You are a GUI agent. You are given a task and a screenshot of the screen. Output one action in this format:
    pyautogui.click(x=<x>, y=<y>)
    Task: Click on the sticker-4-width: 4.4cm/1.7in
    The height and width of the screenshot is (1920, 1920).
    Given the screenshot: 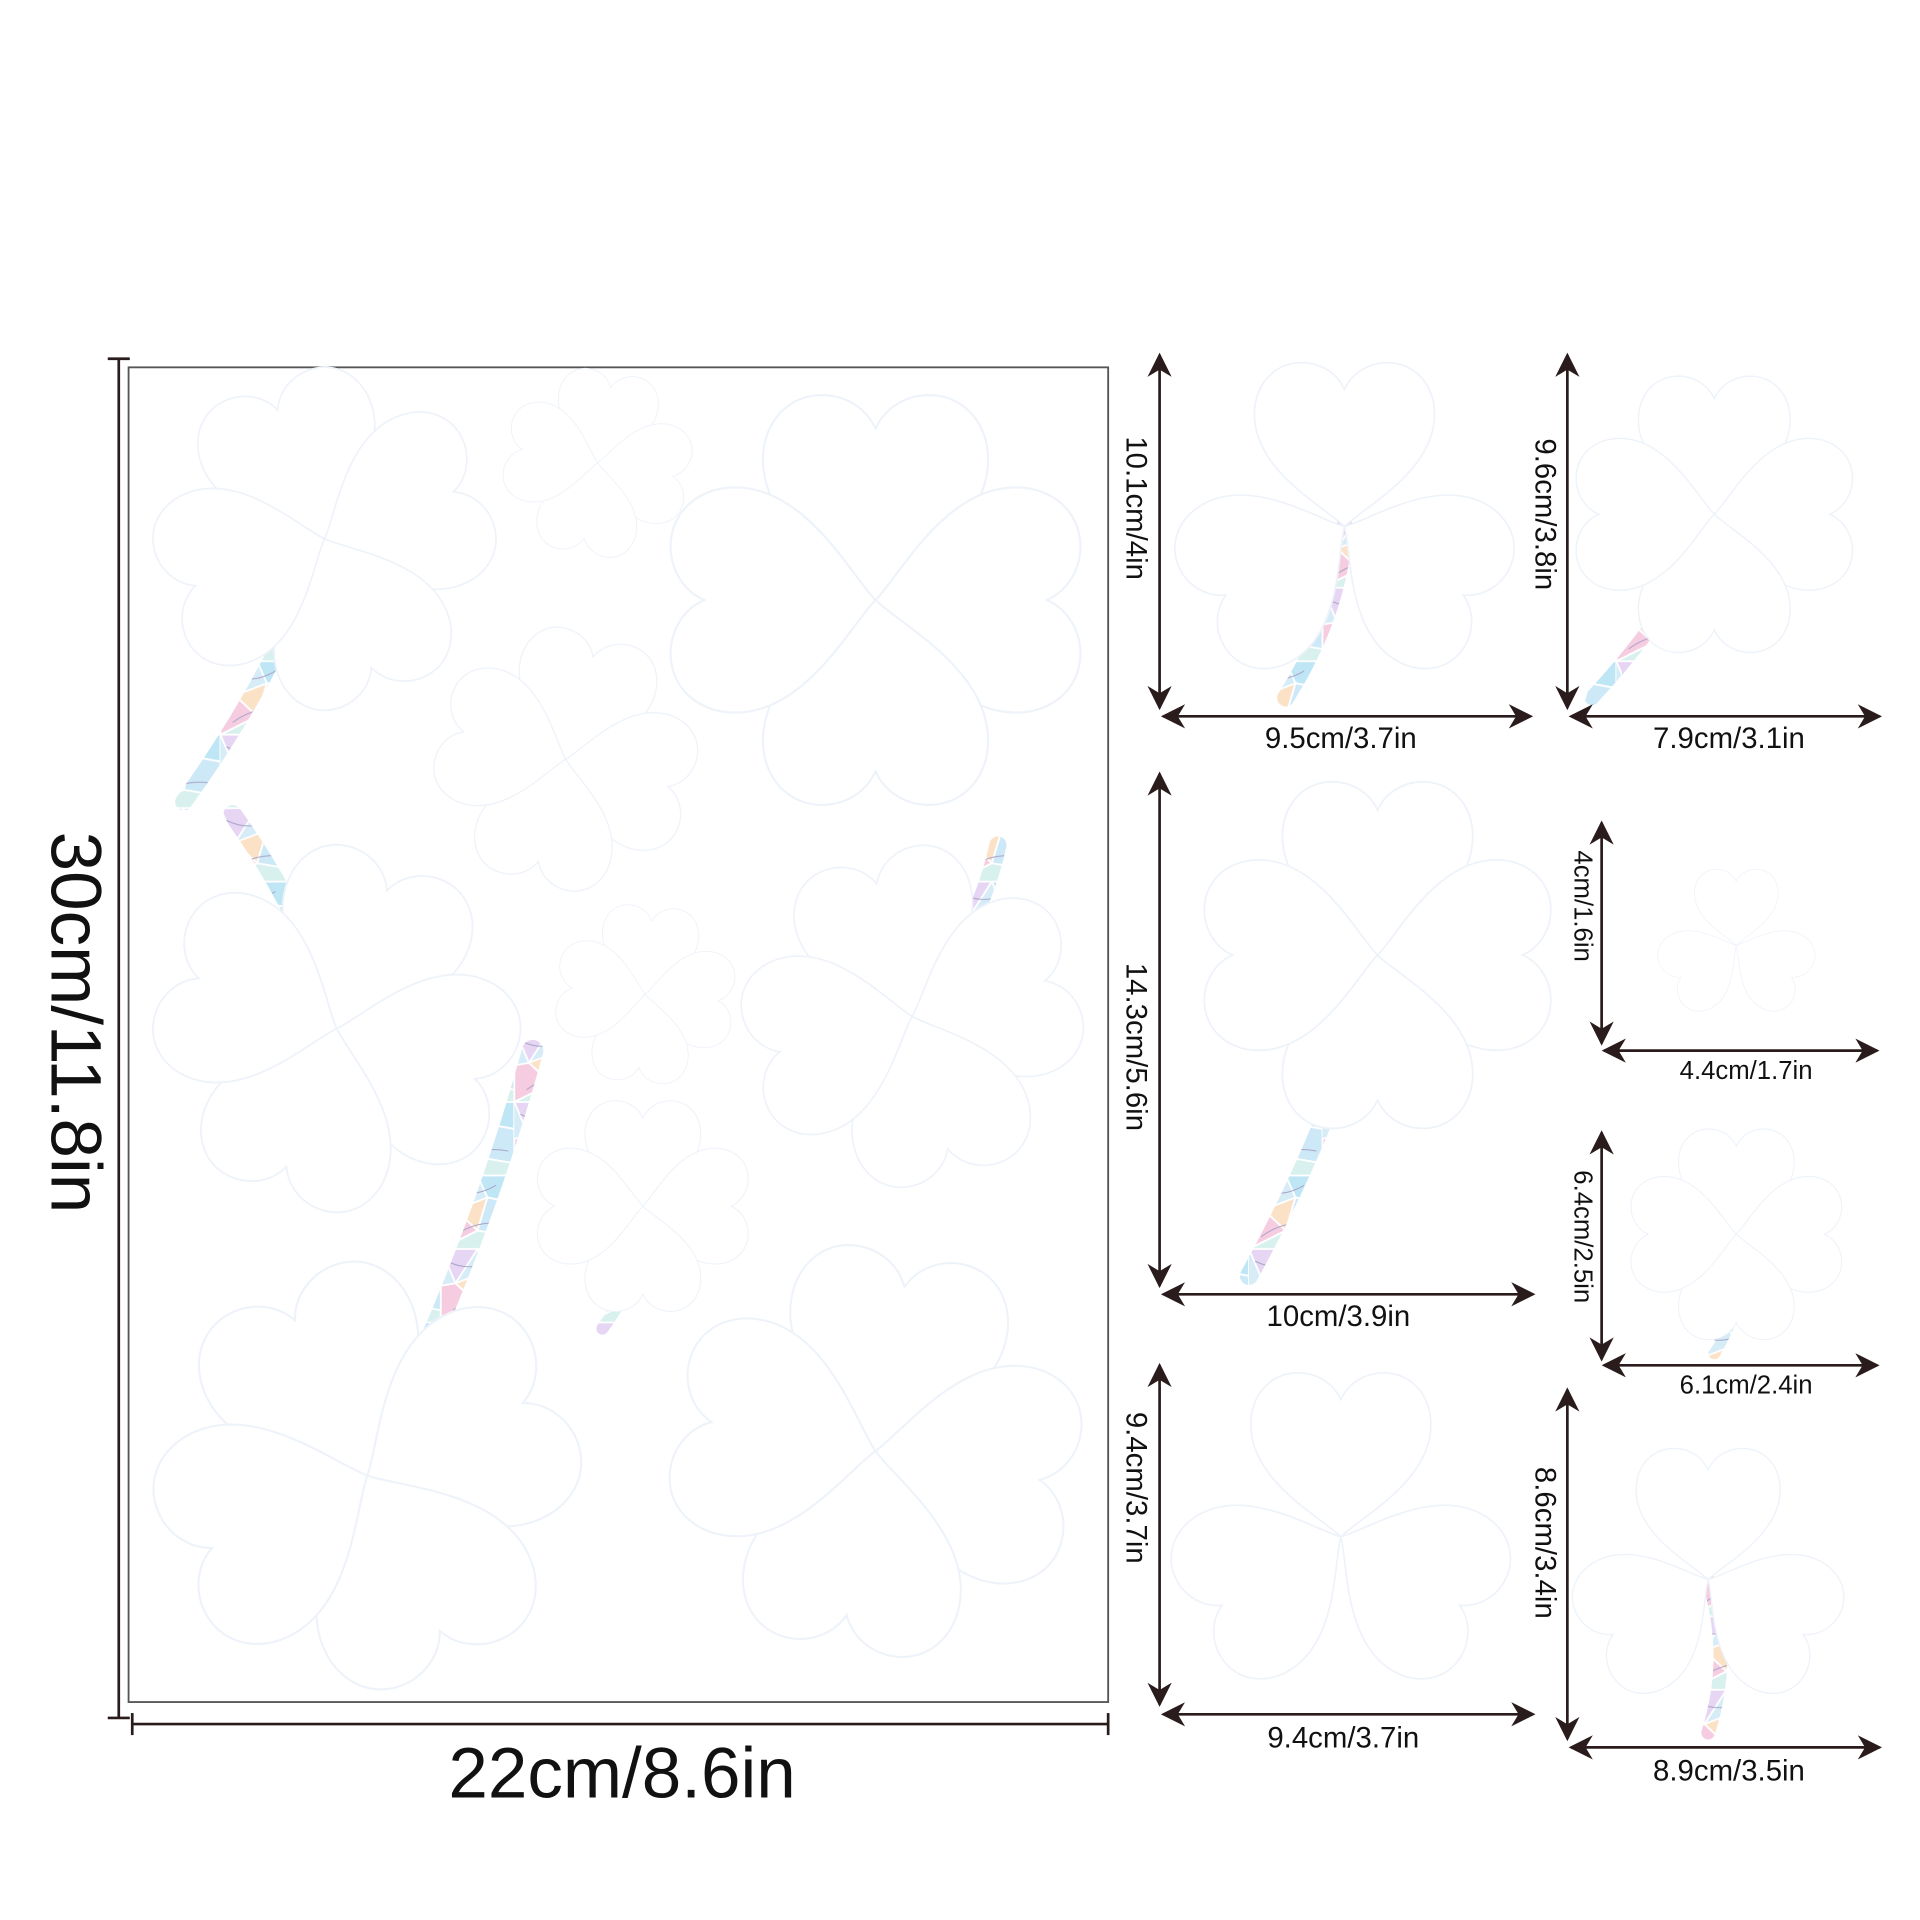 What is the action you would take?
    pyautogui.click(x=1746, y=1071)
    